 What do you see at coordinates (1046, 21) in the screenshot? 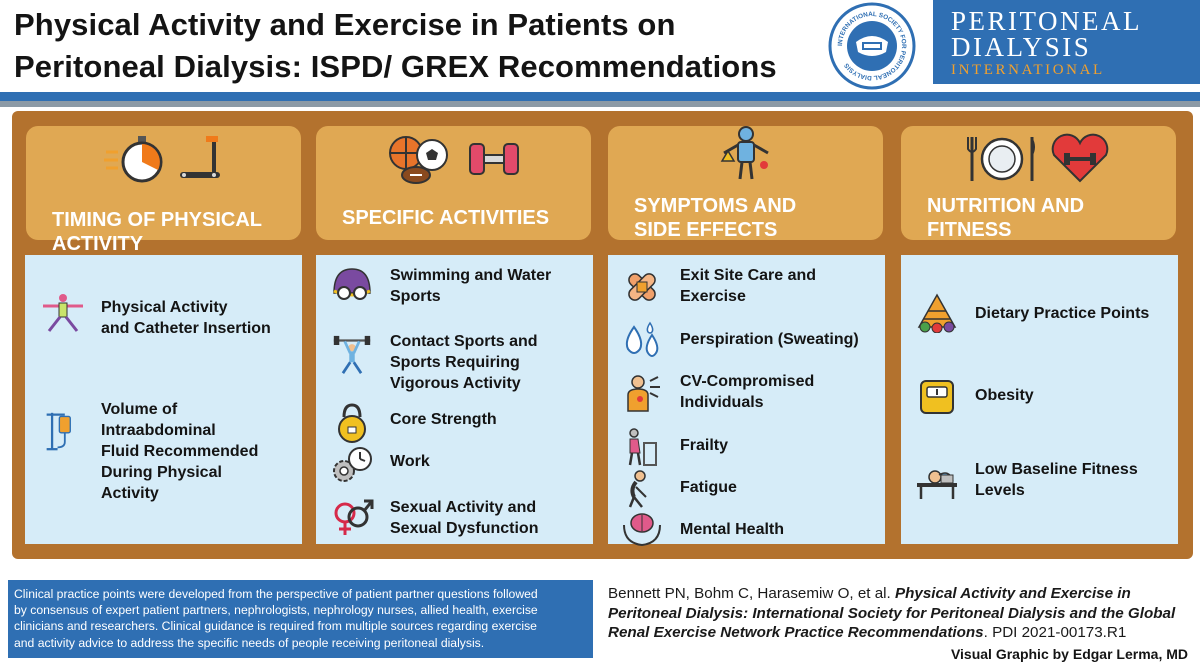
I see `brand-line-1: PERITONEAL` at bounding box center [1046, 21].